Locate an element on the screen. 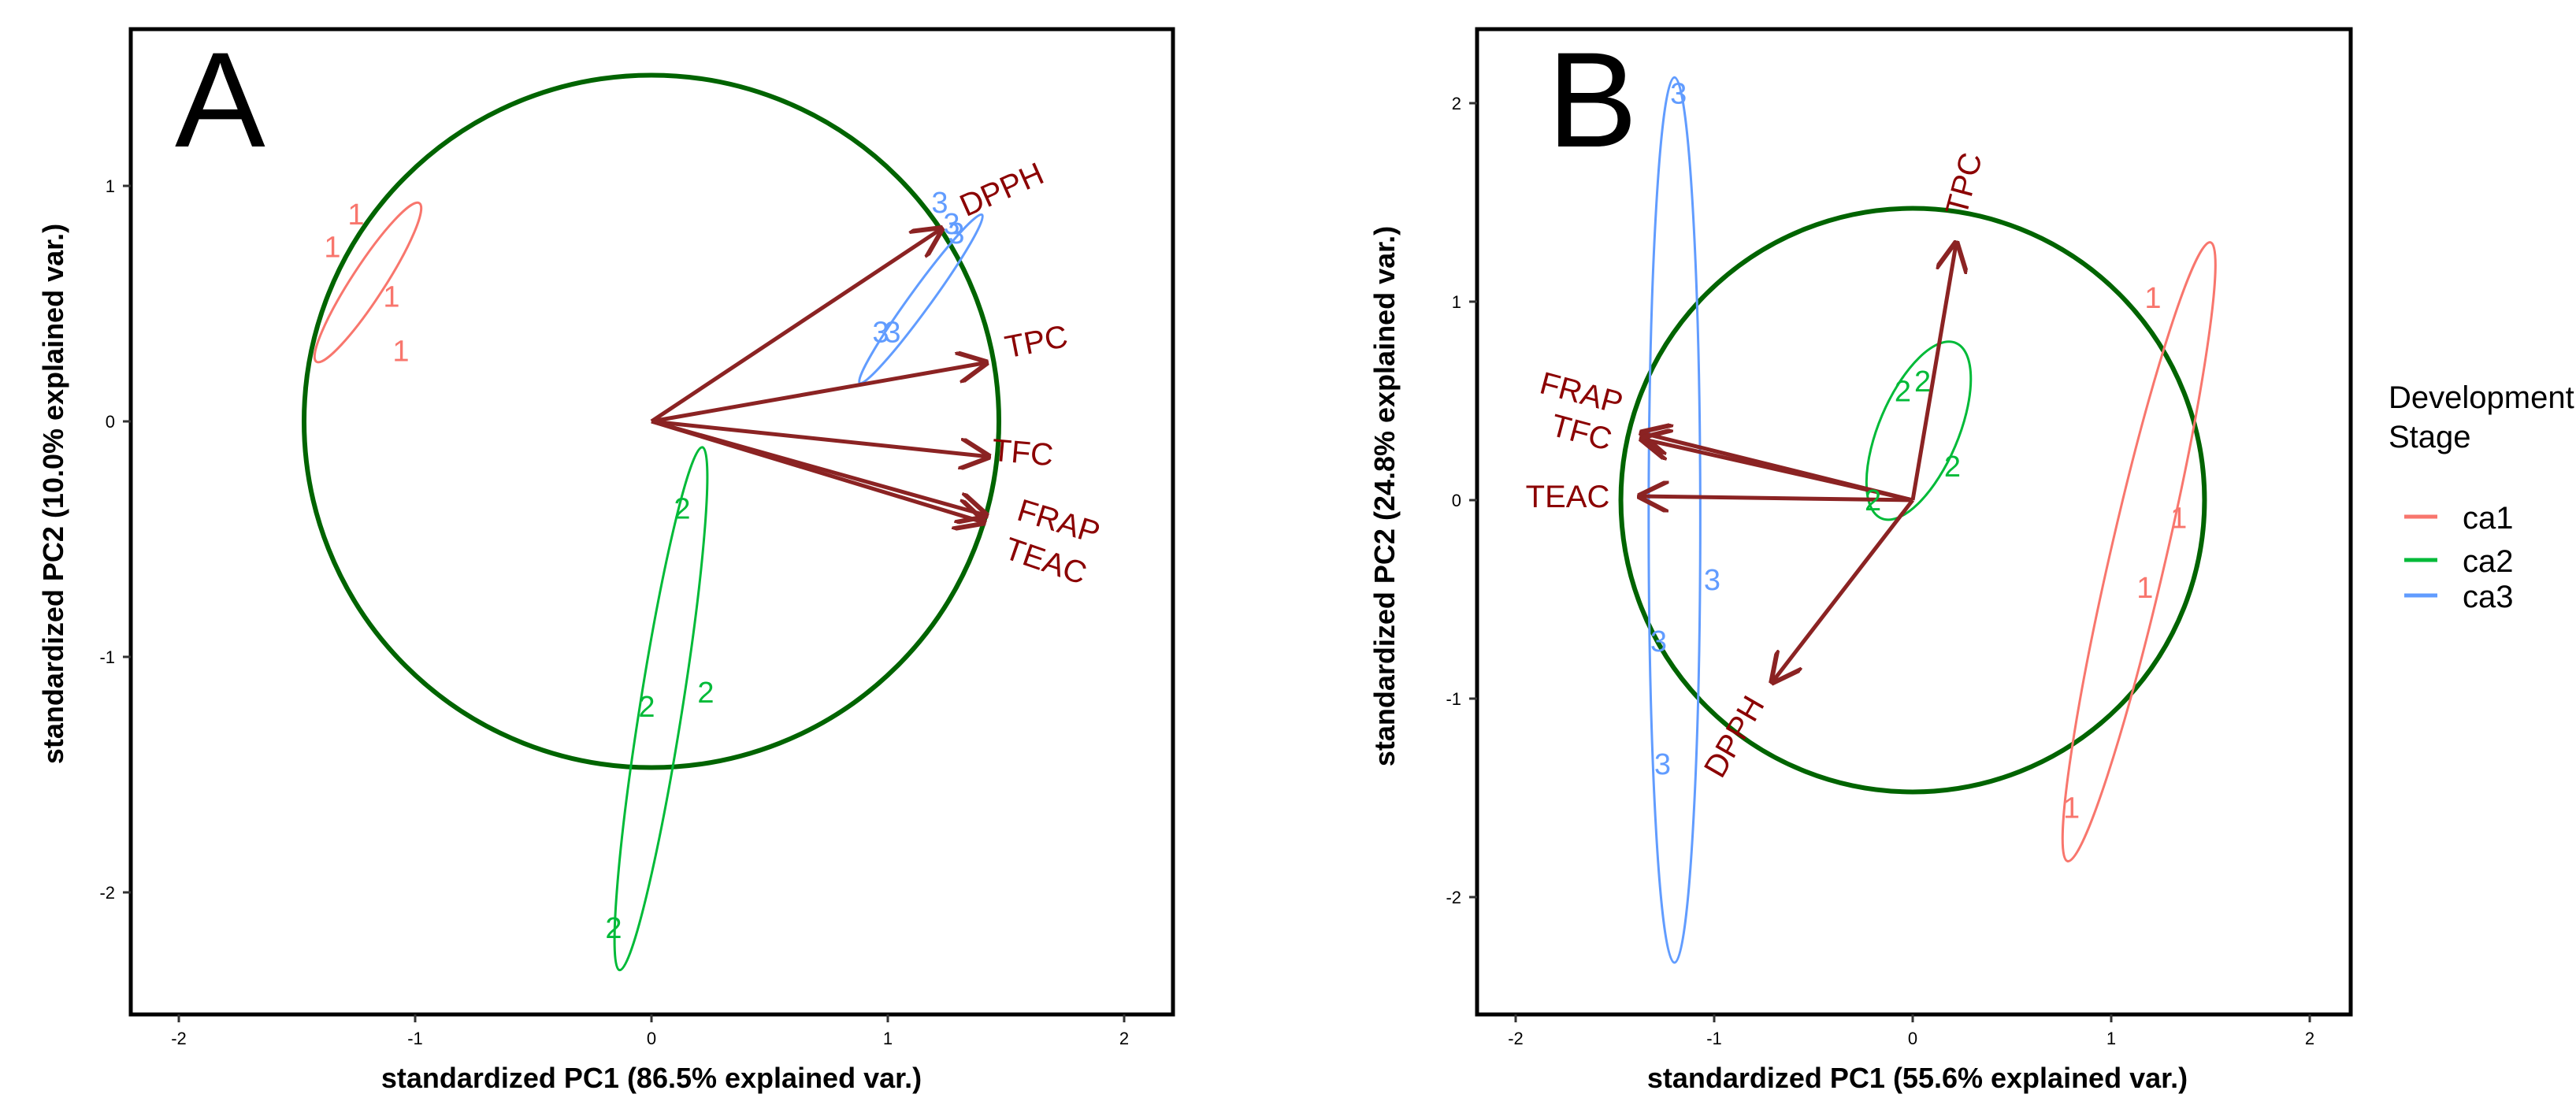  legend-title-line1: Development is located at coordinates (2481, 397).